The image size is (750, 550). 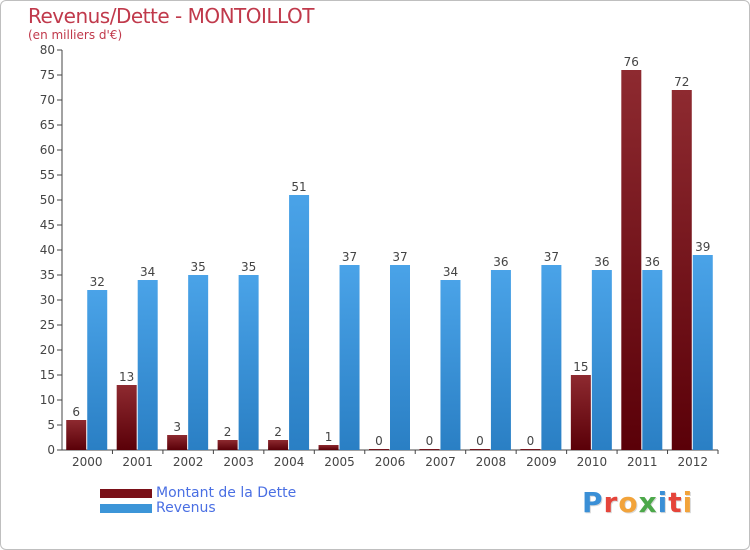 What do you see at coordinates (51, 425) in the screenshot?
I see `y-tick-label: 5` at bounding box center [51, 425].